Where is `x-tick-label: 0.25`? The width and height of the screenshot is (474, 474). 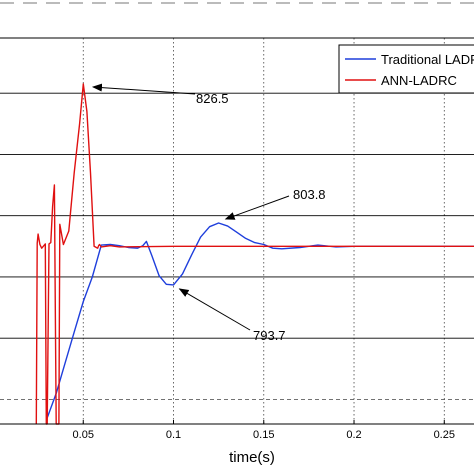 x-tick-label: 0.25 is located at coordinates (444, 435).